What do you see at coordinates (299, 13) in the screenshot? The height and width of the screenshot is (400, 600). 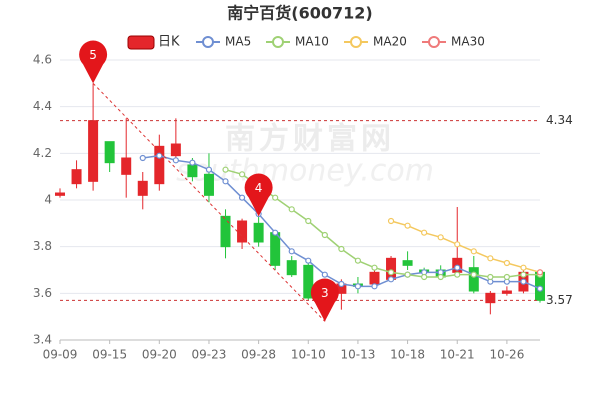 I see `chart-title: 南宁百货(600712)` at bounding box center [299, 13].